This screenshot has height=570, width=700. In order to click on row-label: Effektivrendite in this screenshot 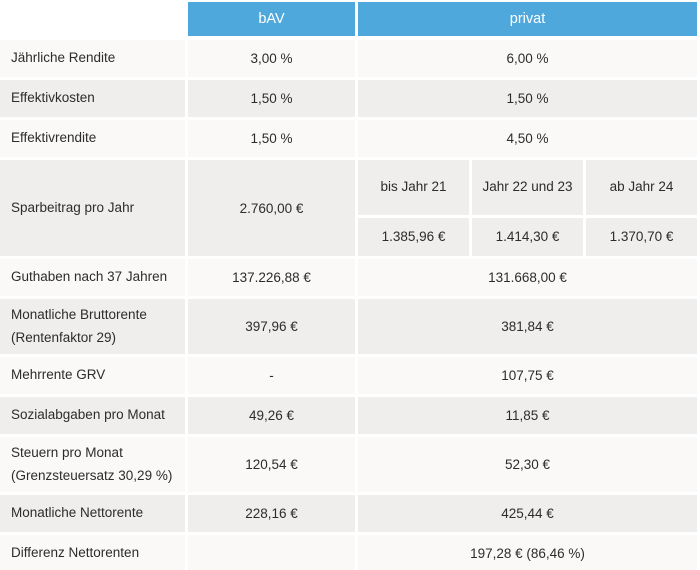, I will do `click(92, 138)`.